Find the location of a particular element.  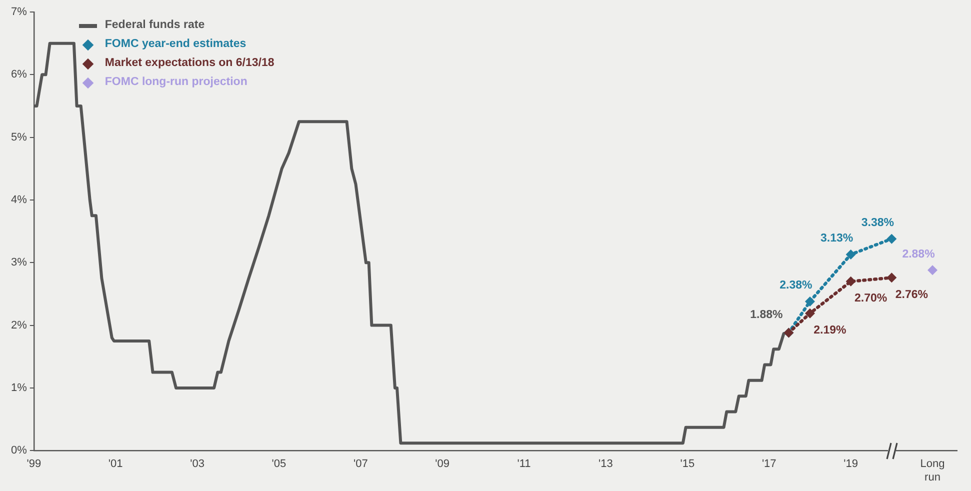

y-tick-label: 2% is located at coordinates (19, 325).